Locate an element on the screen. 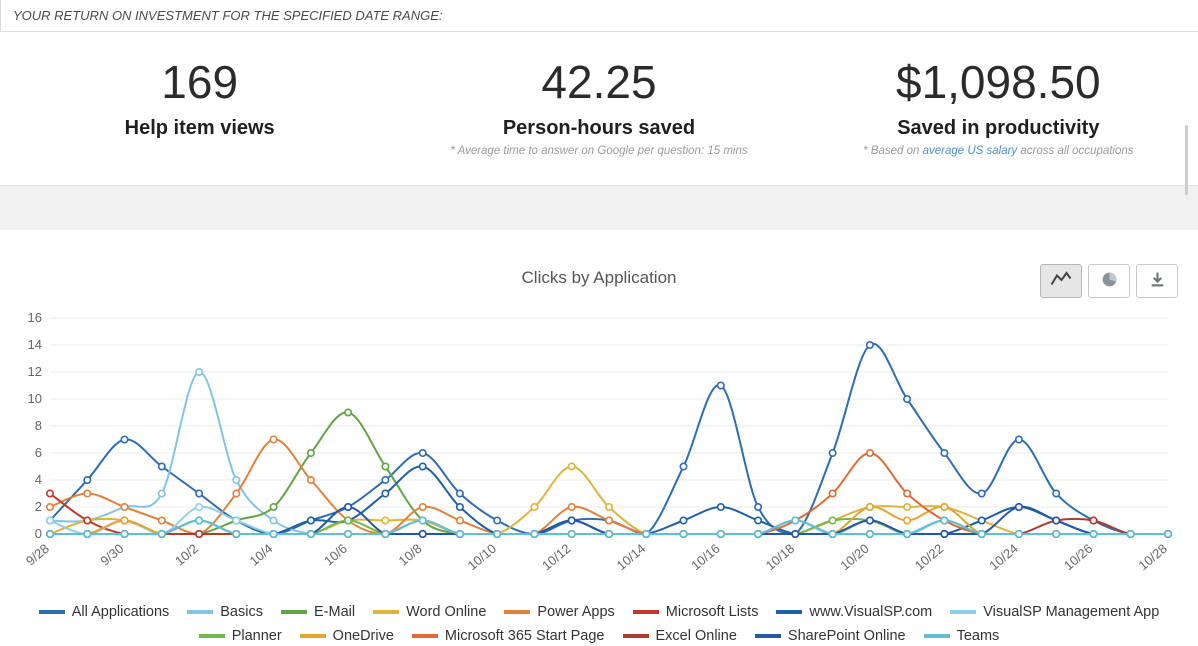  svg-text: 14 is located at coordinates (35, 344).